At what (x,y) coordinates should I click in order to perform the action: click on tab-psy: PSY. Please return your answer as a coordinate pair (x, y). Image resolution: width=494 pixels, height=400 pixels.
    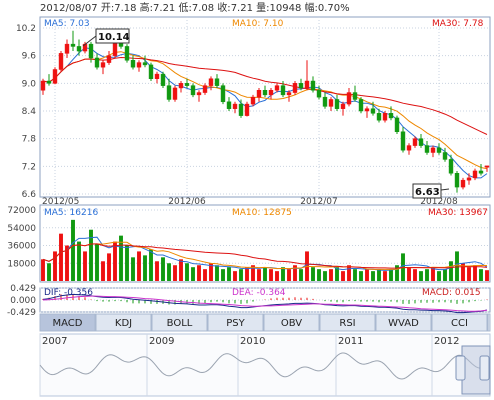
    Looking at the image, I should click on (235, 322).